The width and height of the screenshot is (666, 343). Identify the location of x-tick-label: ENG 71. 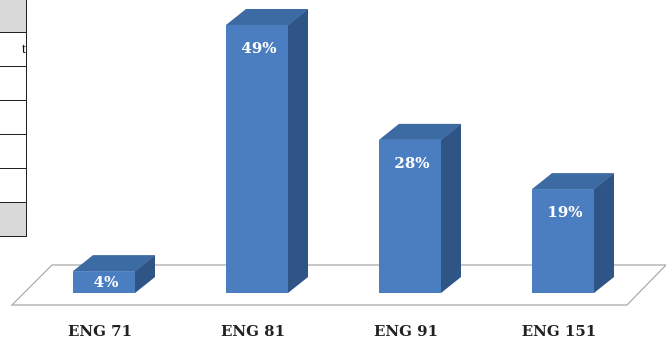
(100, 331).